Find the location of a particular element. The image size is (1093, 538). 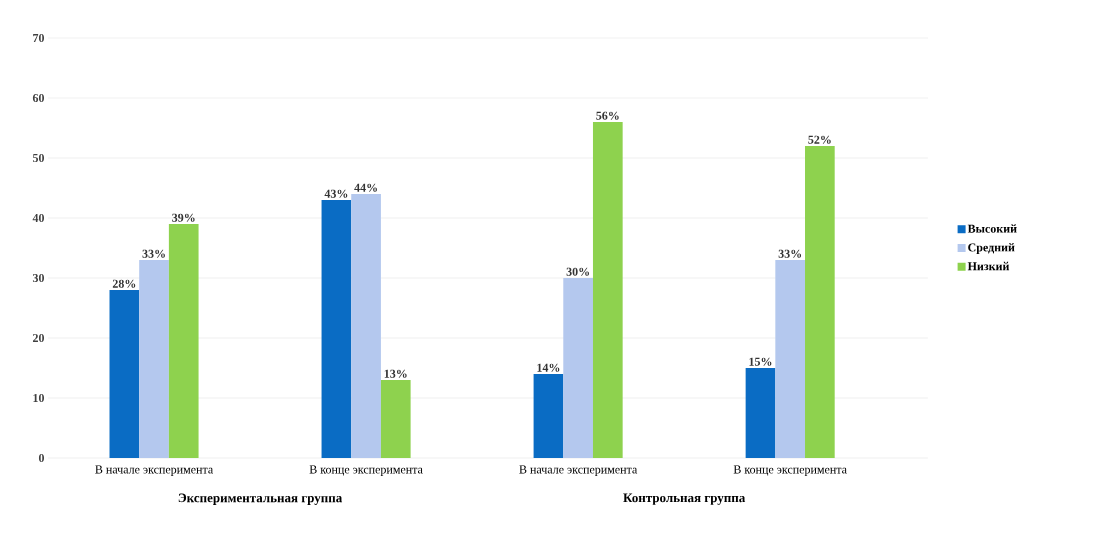

y-tick-label: 50 is located at coordinates (38, 158).